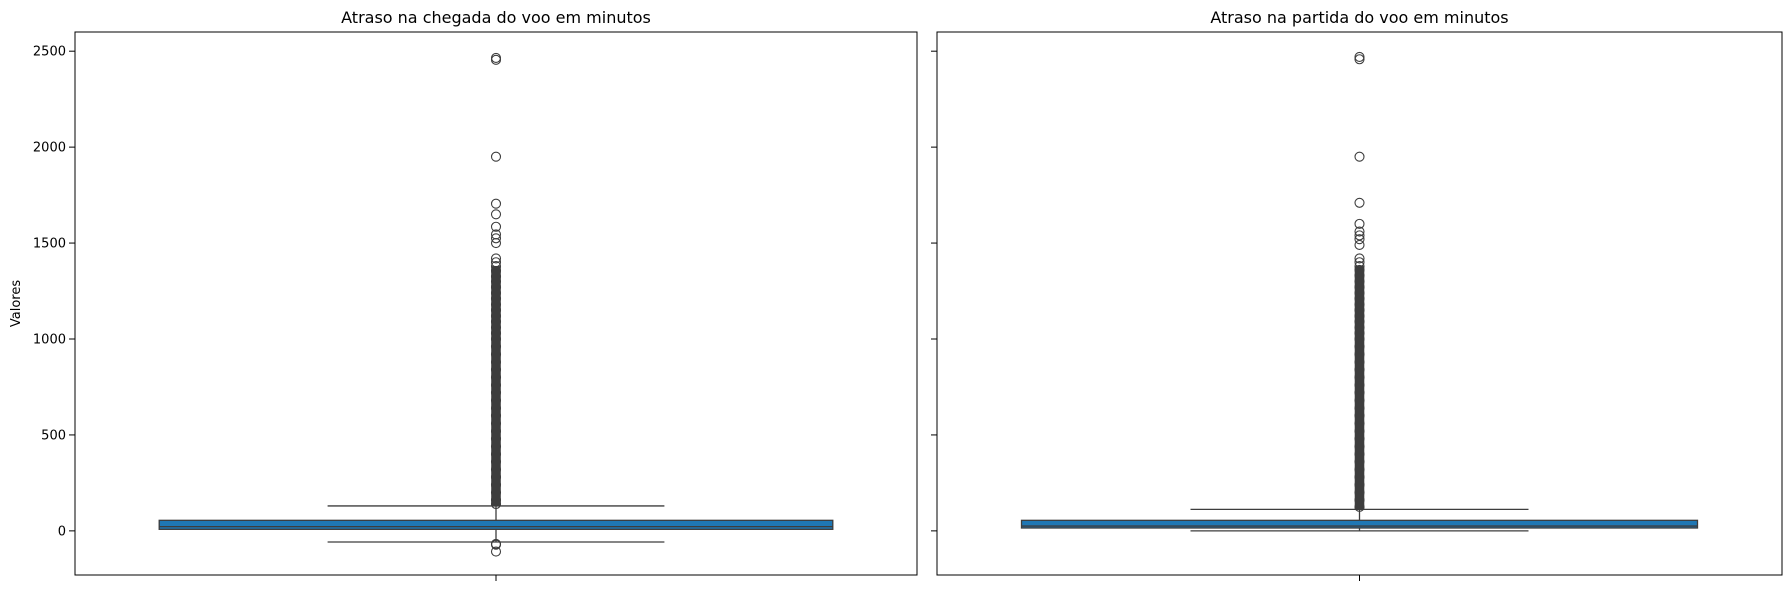 This screenshot has width=1789, height=590. I want to click on y-tick-label: 1000, so click(49, 339).